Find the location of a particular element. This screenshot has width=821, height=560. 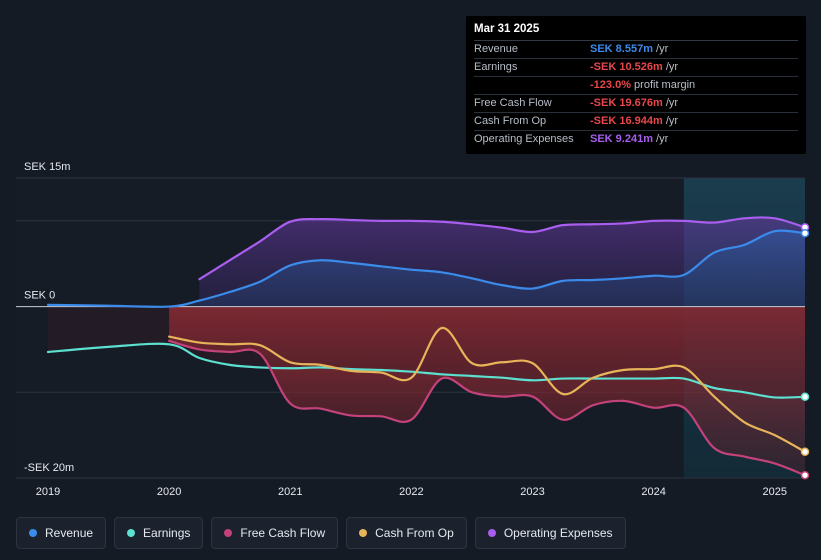

legend-item-earnings: Earnings is located at coordinates (159, 533).